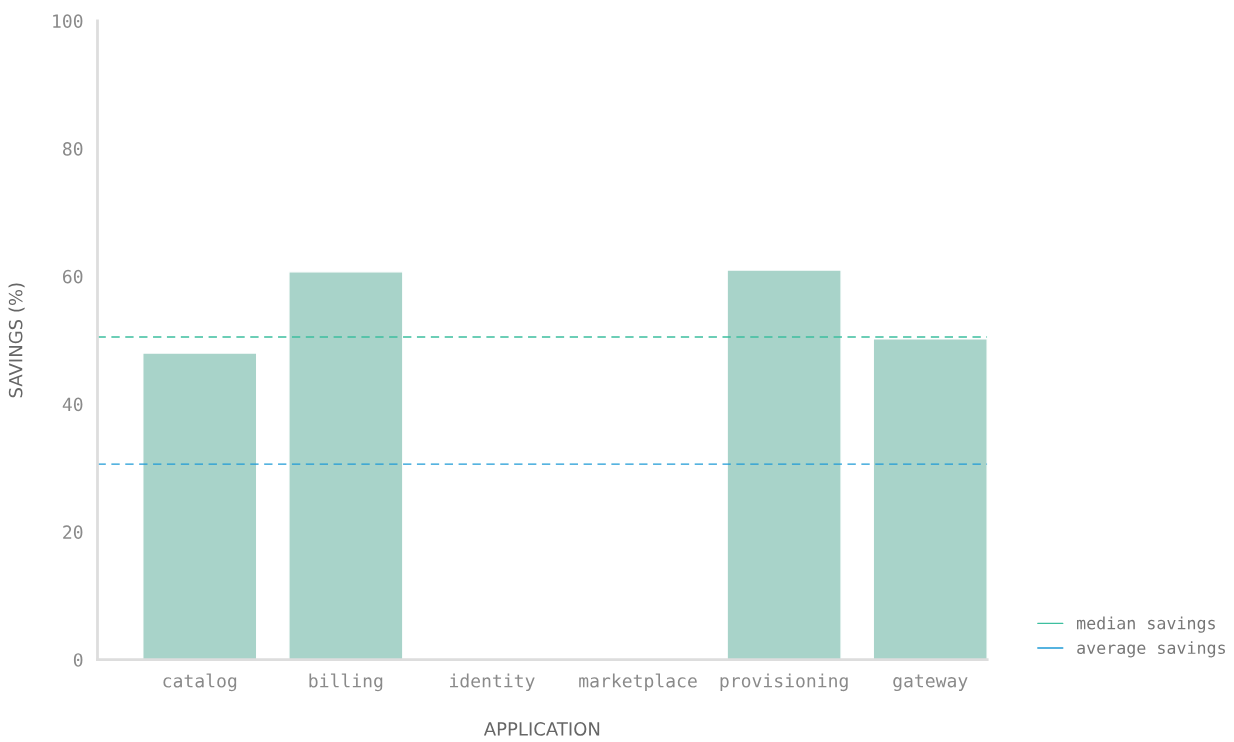 The width and height of the screenshot is (1234, 742). Describe the element at coordinates (638, 682) in the screenshot. I see `x-tick-label: marketplace` at that location.